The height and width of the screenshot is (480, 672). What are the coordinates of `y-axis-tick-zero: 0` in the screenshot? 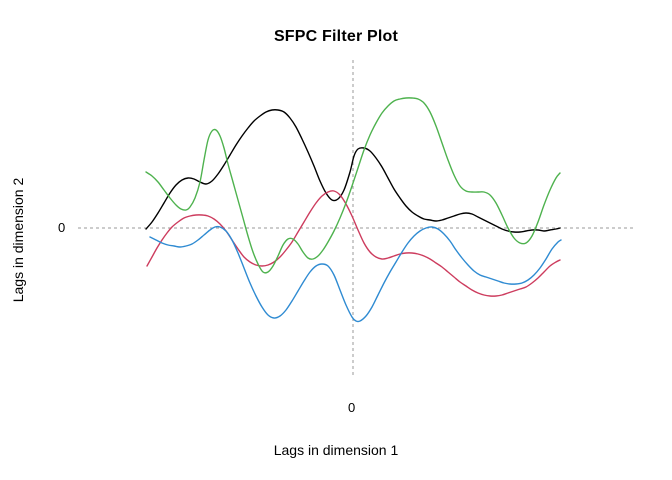 It's located at (62, 227).